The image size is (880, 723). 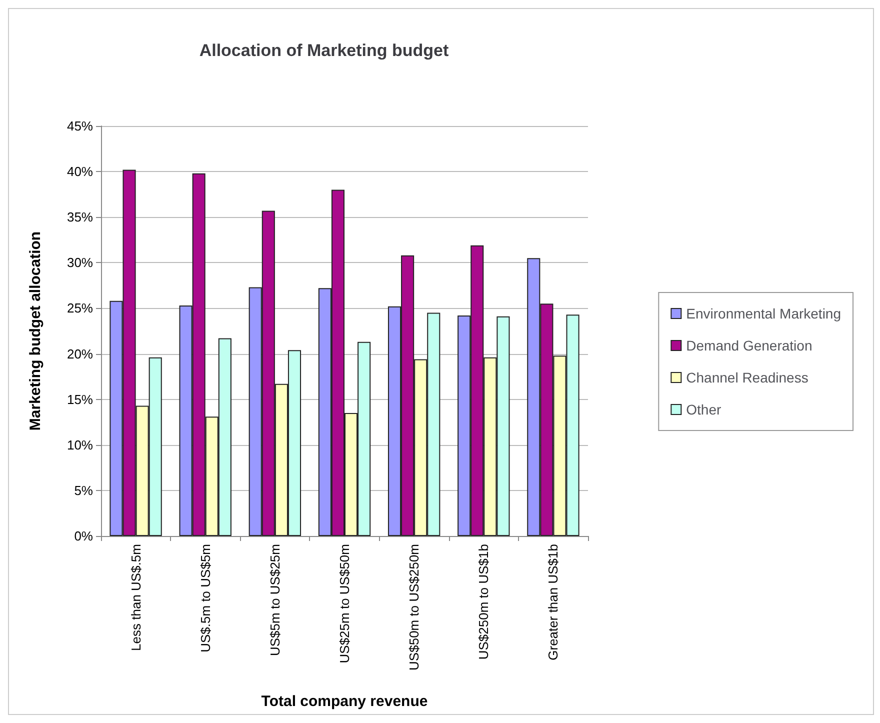 I want to click on legend-label: Other, so click(x=704, y=410).